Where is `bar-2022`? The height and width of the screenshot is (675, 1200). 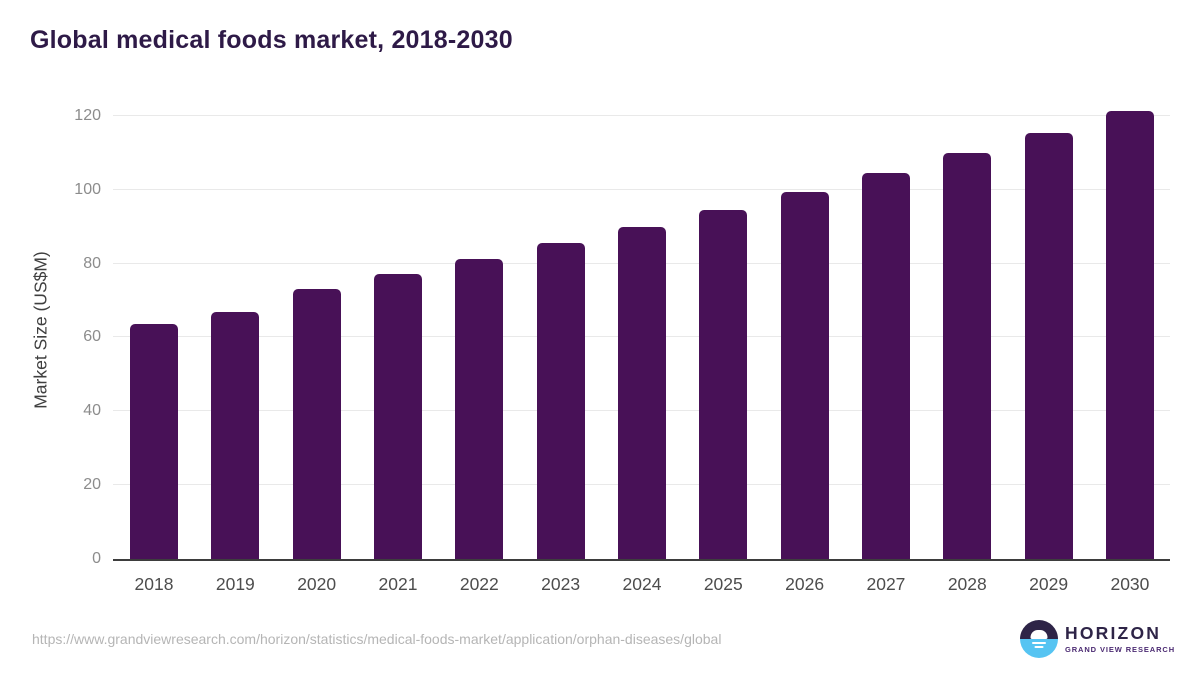
bar-2022 is located at coordinates (479, 409).